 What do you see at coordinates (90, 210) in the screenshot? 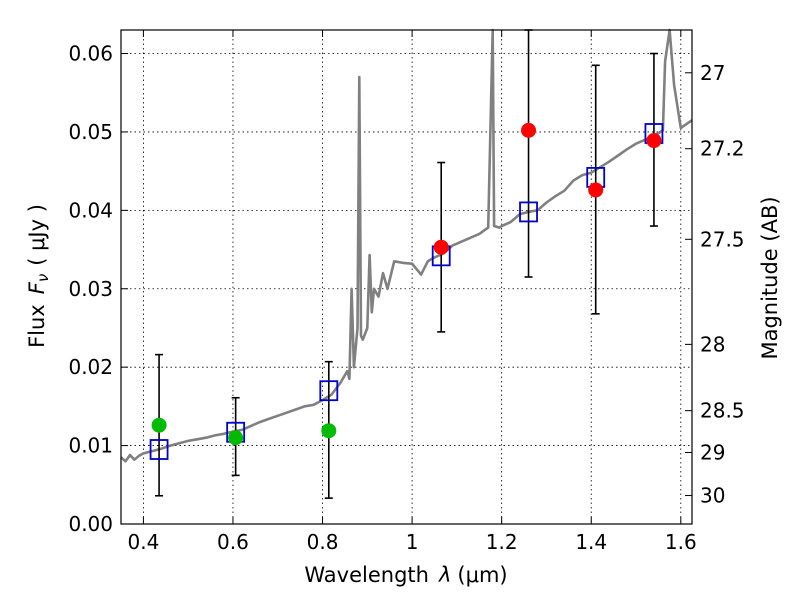
I see `y-tick-label: 0.04` at bounding box center [90, 210].